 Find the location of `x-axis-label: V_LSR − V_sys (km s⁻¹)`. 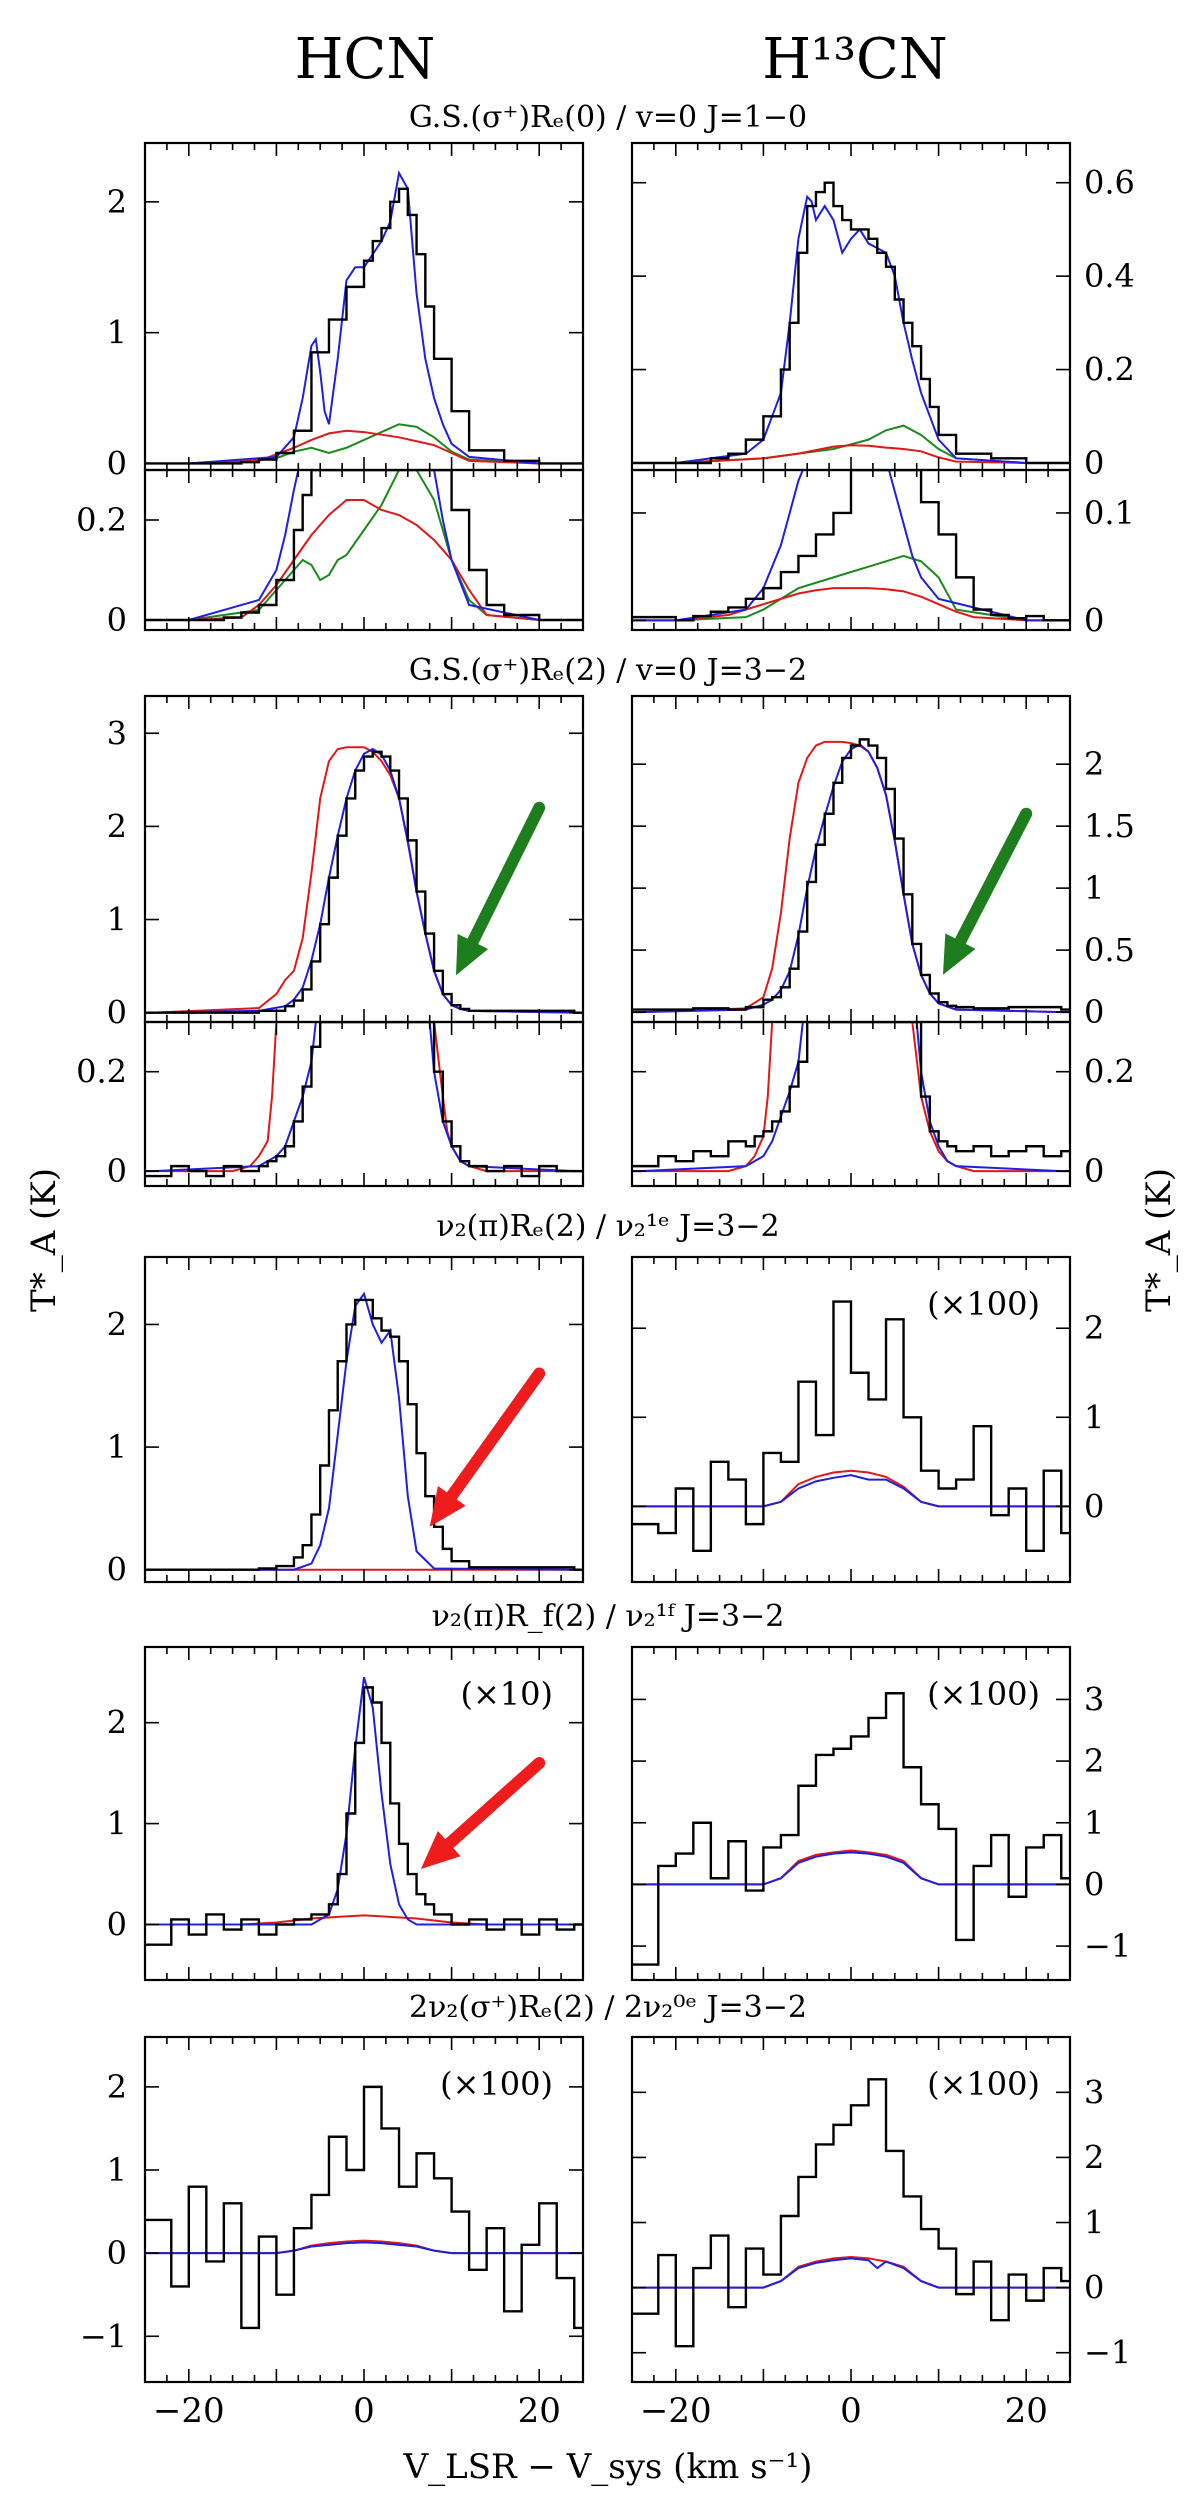

x-axis-label: V_LSR − V_sys (km s⁻¹) is located at coordinates (608, 2467).